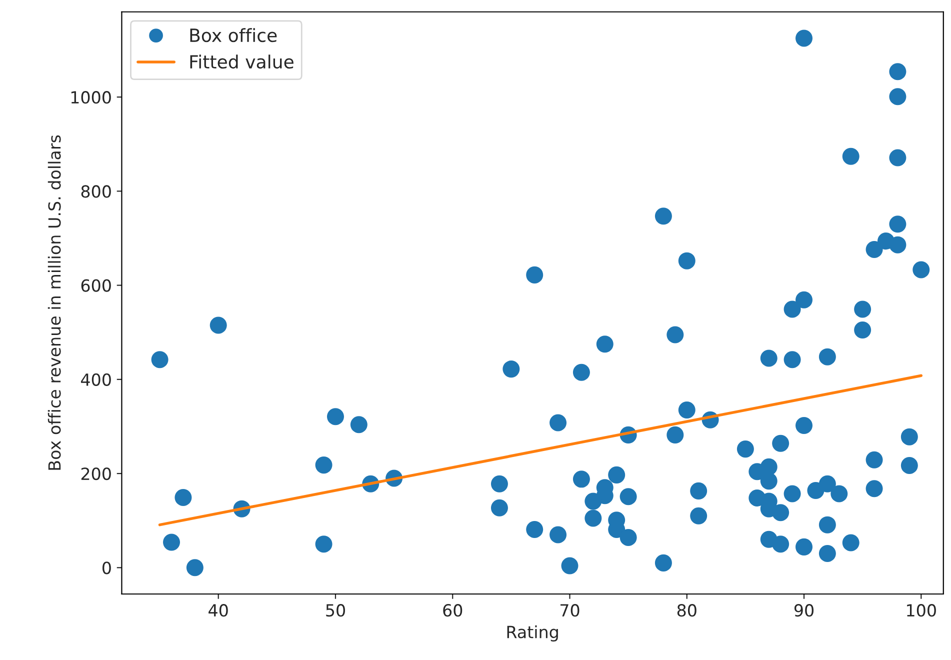 The image size is (951, 660). Describe the element at coordinates (91, 97) in the screenshot. I see `y-tick-label: 1000` at that location.